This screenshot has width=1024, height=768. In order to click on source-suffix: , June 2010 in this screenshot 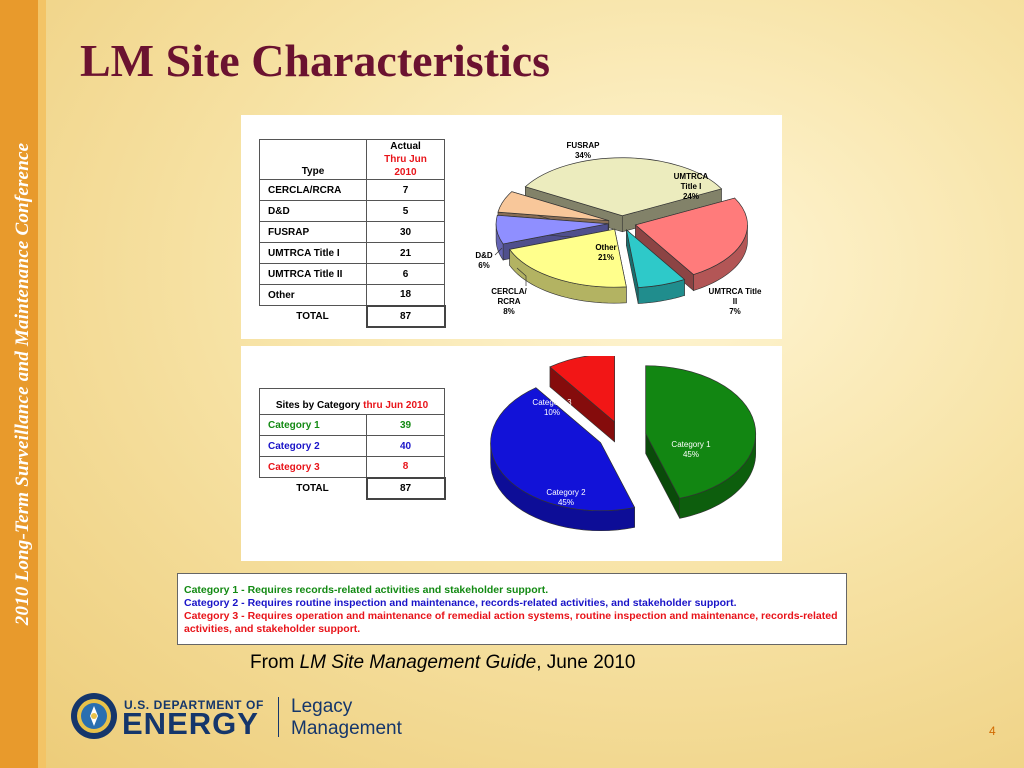, I will do `click(586, 662)`.